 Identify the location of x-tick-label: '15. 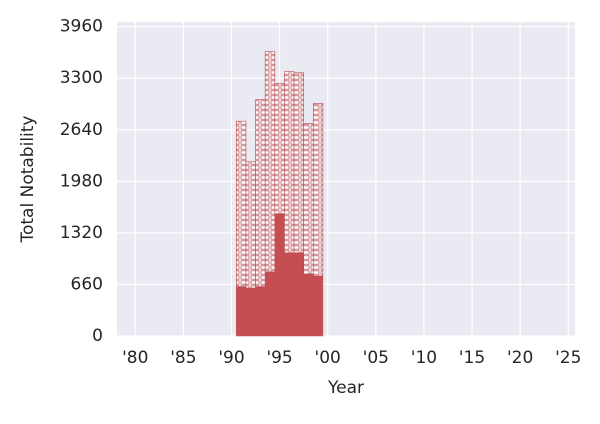
(472, 358).